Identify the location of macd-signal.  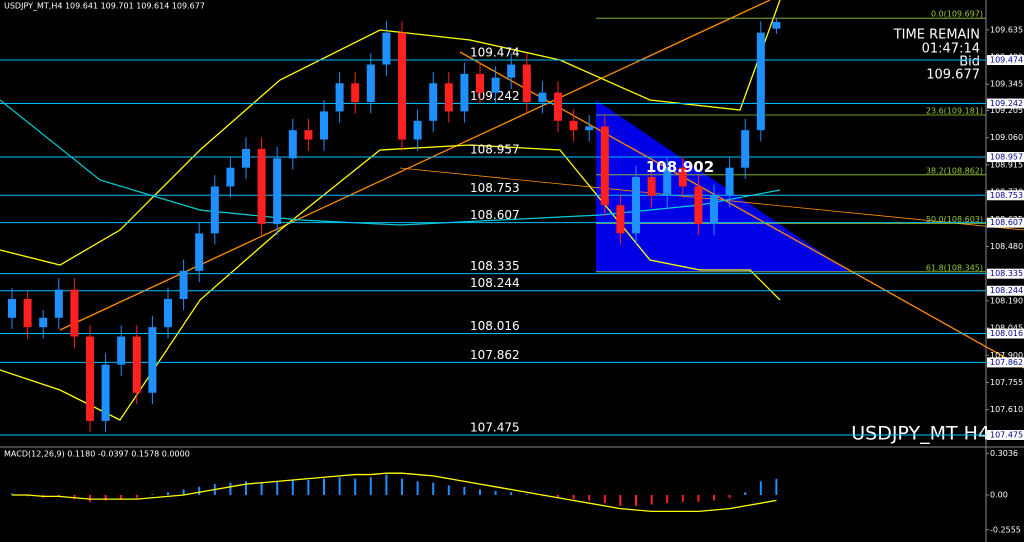
(394, 492).